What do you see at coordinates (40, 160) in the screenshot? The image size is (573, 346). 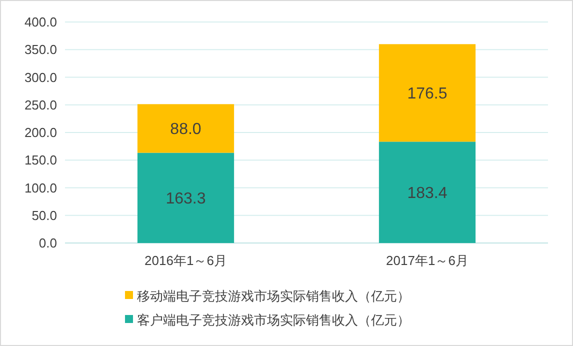 I see `y-tick-label: 150.0` at bounding box center [40, 160].